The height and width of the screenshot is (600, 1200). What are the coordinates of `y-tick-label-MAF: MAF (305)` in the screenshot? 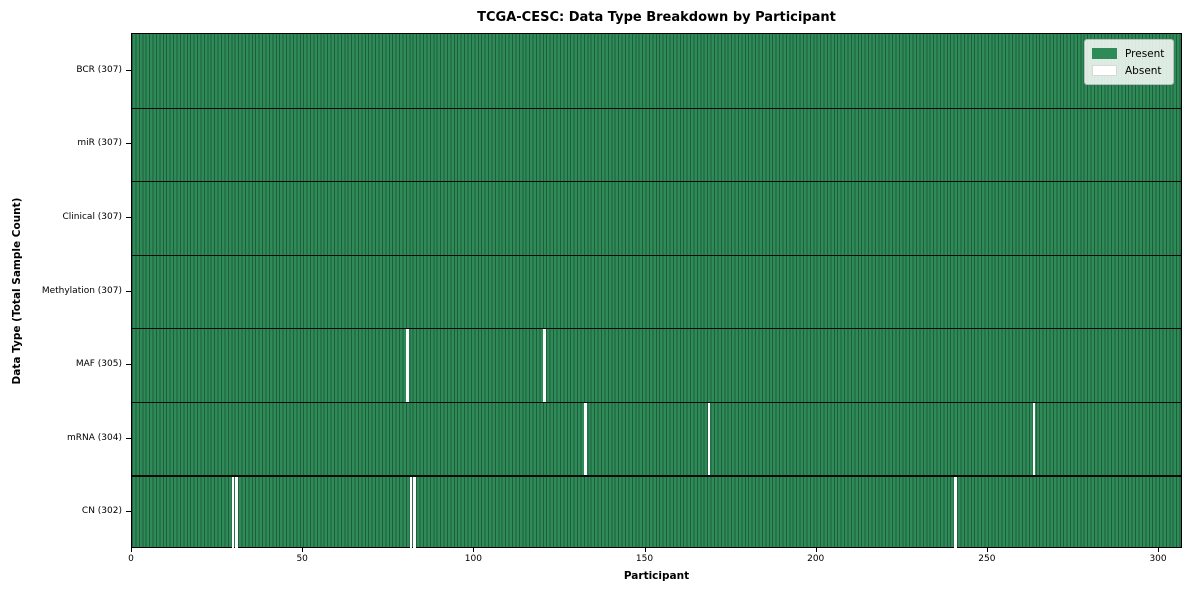 It's located at (98, 364).